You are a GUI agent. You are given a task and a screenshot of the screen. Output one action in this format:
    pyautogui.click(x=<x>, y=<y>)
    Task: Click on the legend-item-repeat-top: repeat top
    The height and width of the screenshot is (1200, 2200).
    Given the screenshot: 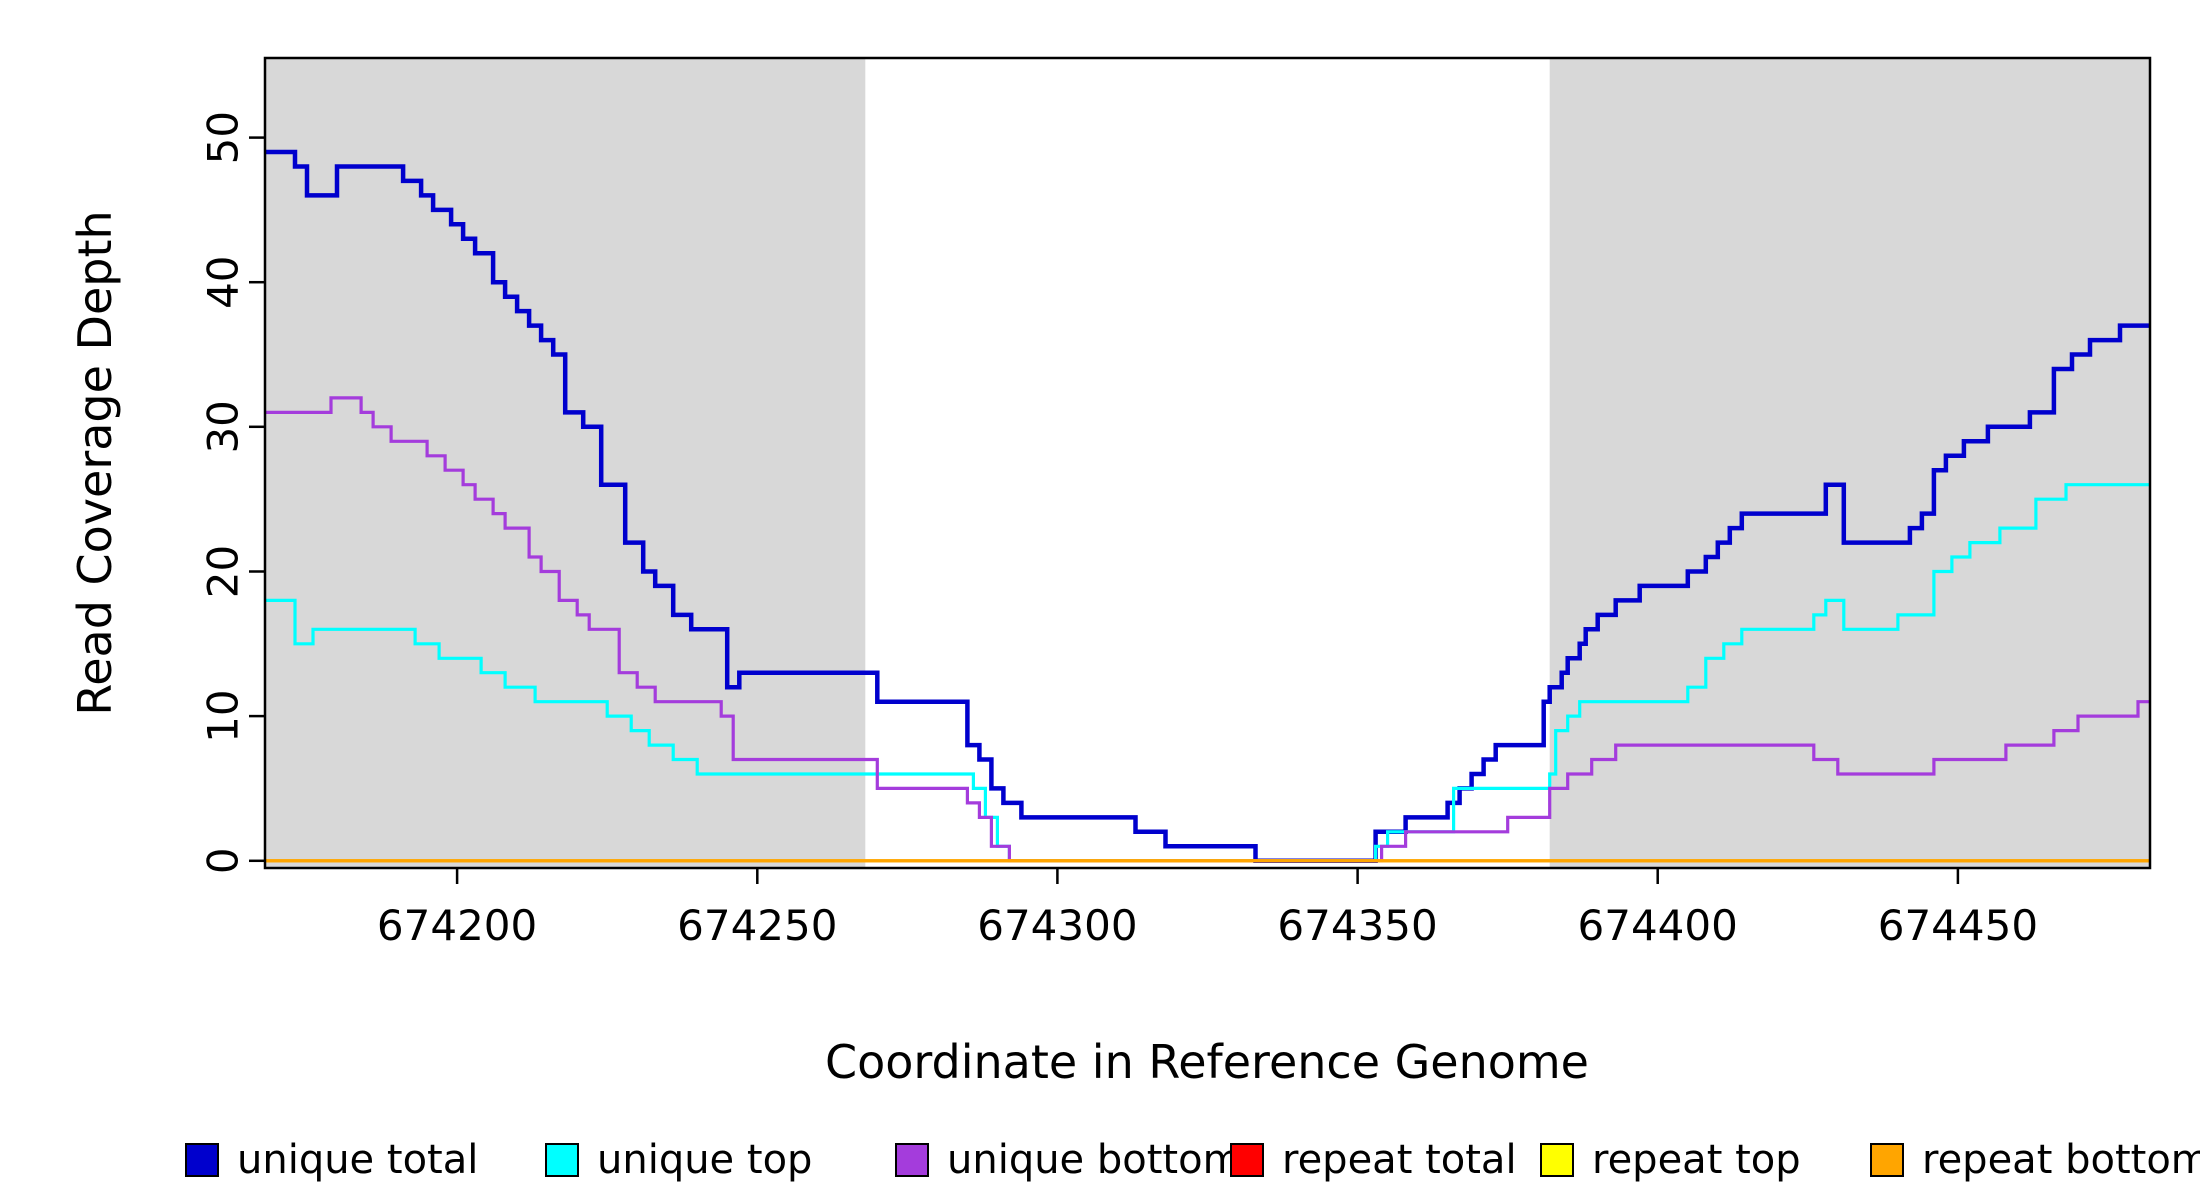 What is the action you would take?
    pyautogui.click(x=1670, y=1160)
    